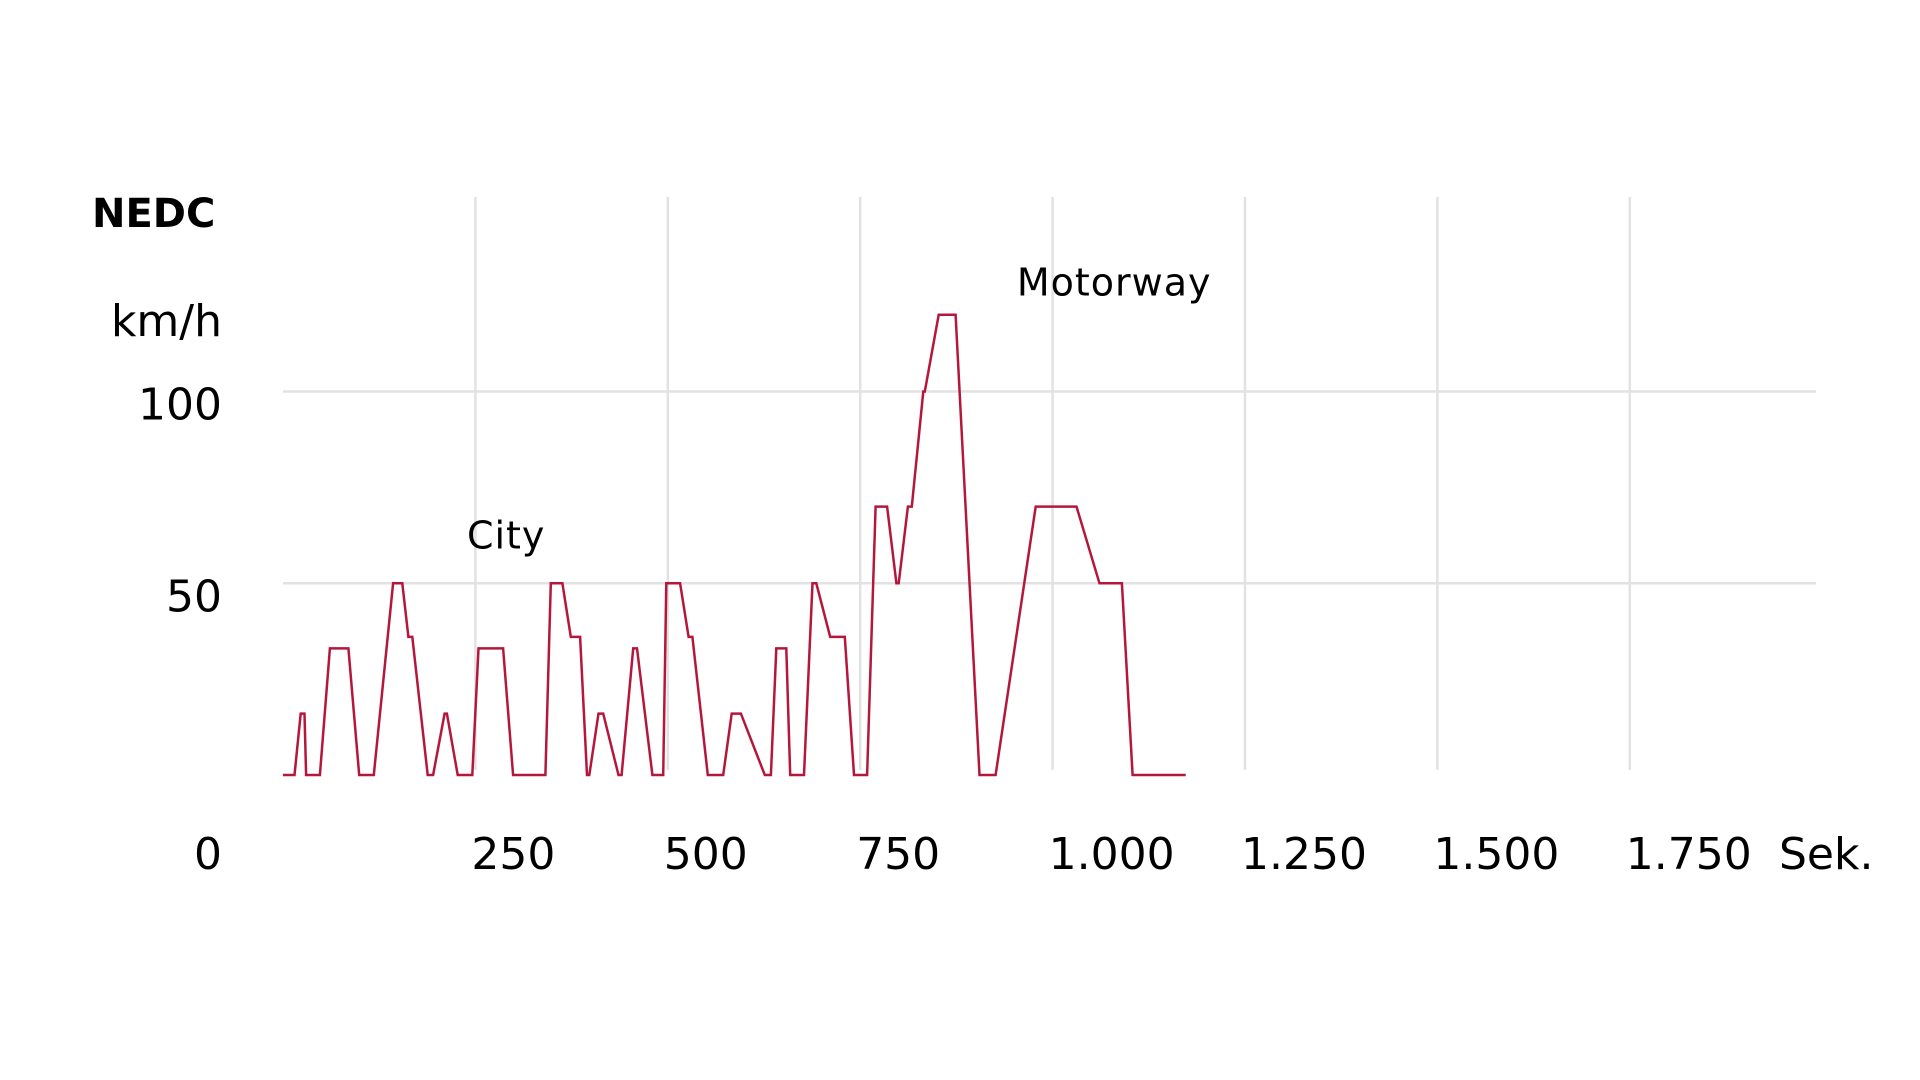 The width and height of the screenshot is (1920, 1080). I want to click on y-tick-label: 0, so click(208, 854).